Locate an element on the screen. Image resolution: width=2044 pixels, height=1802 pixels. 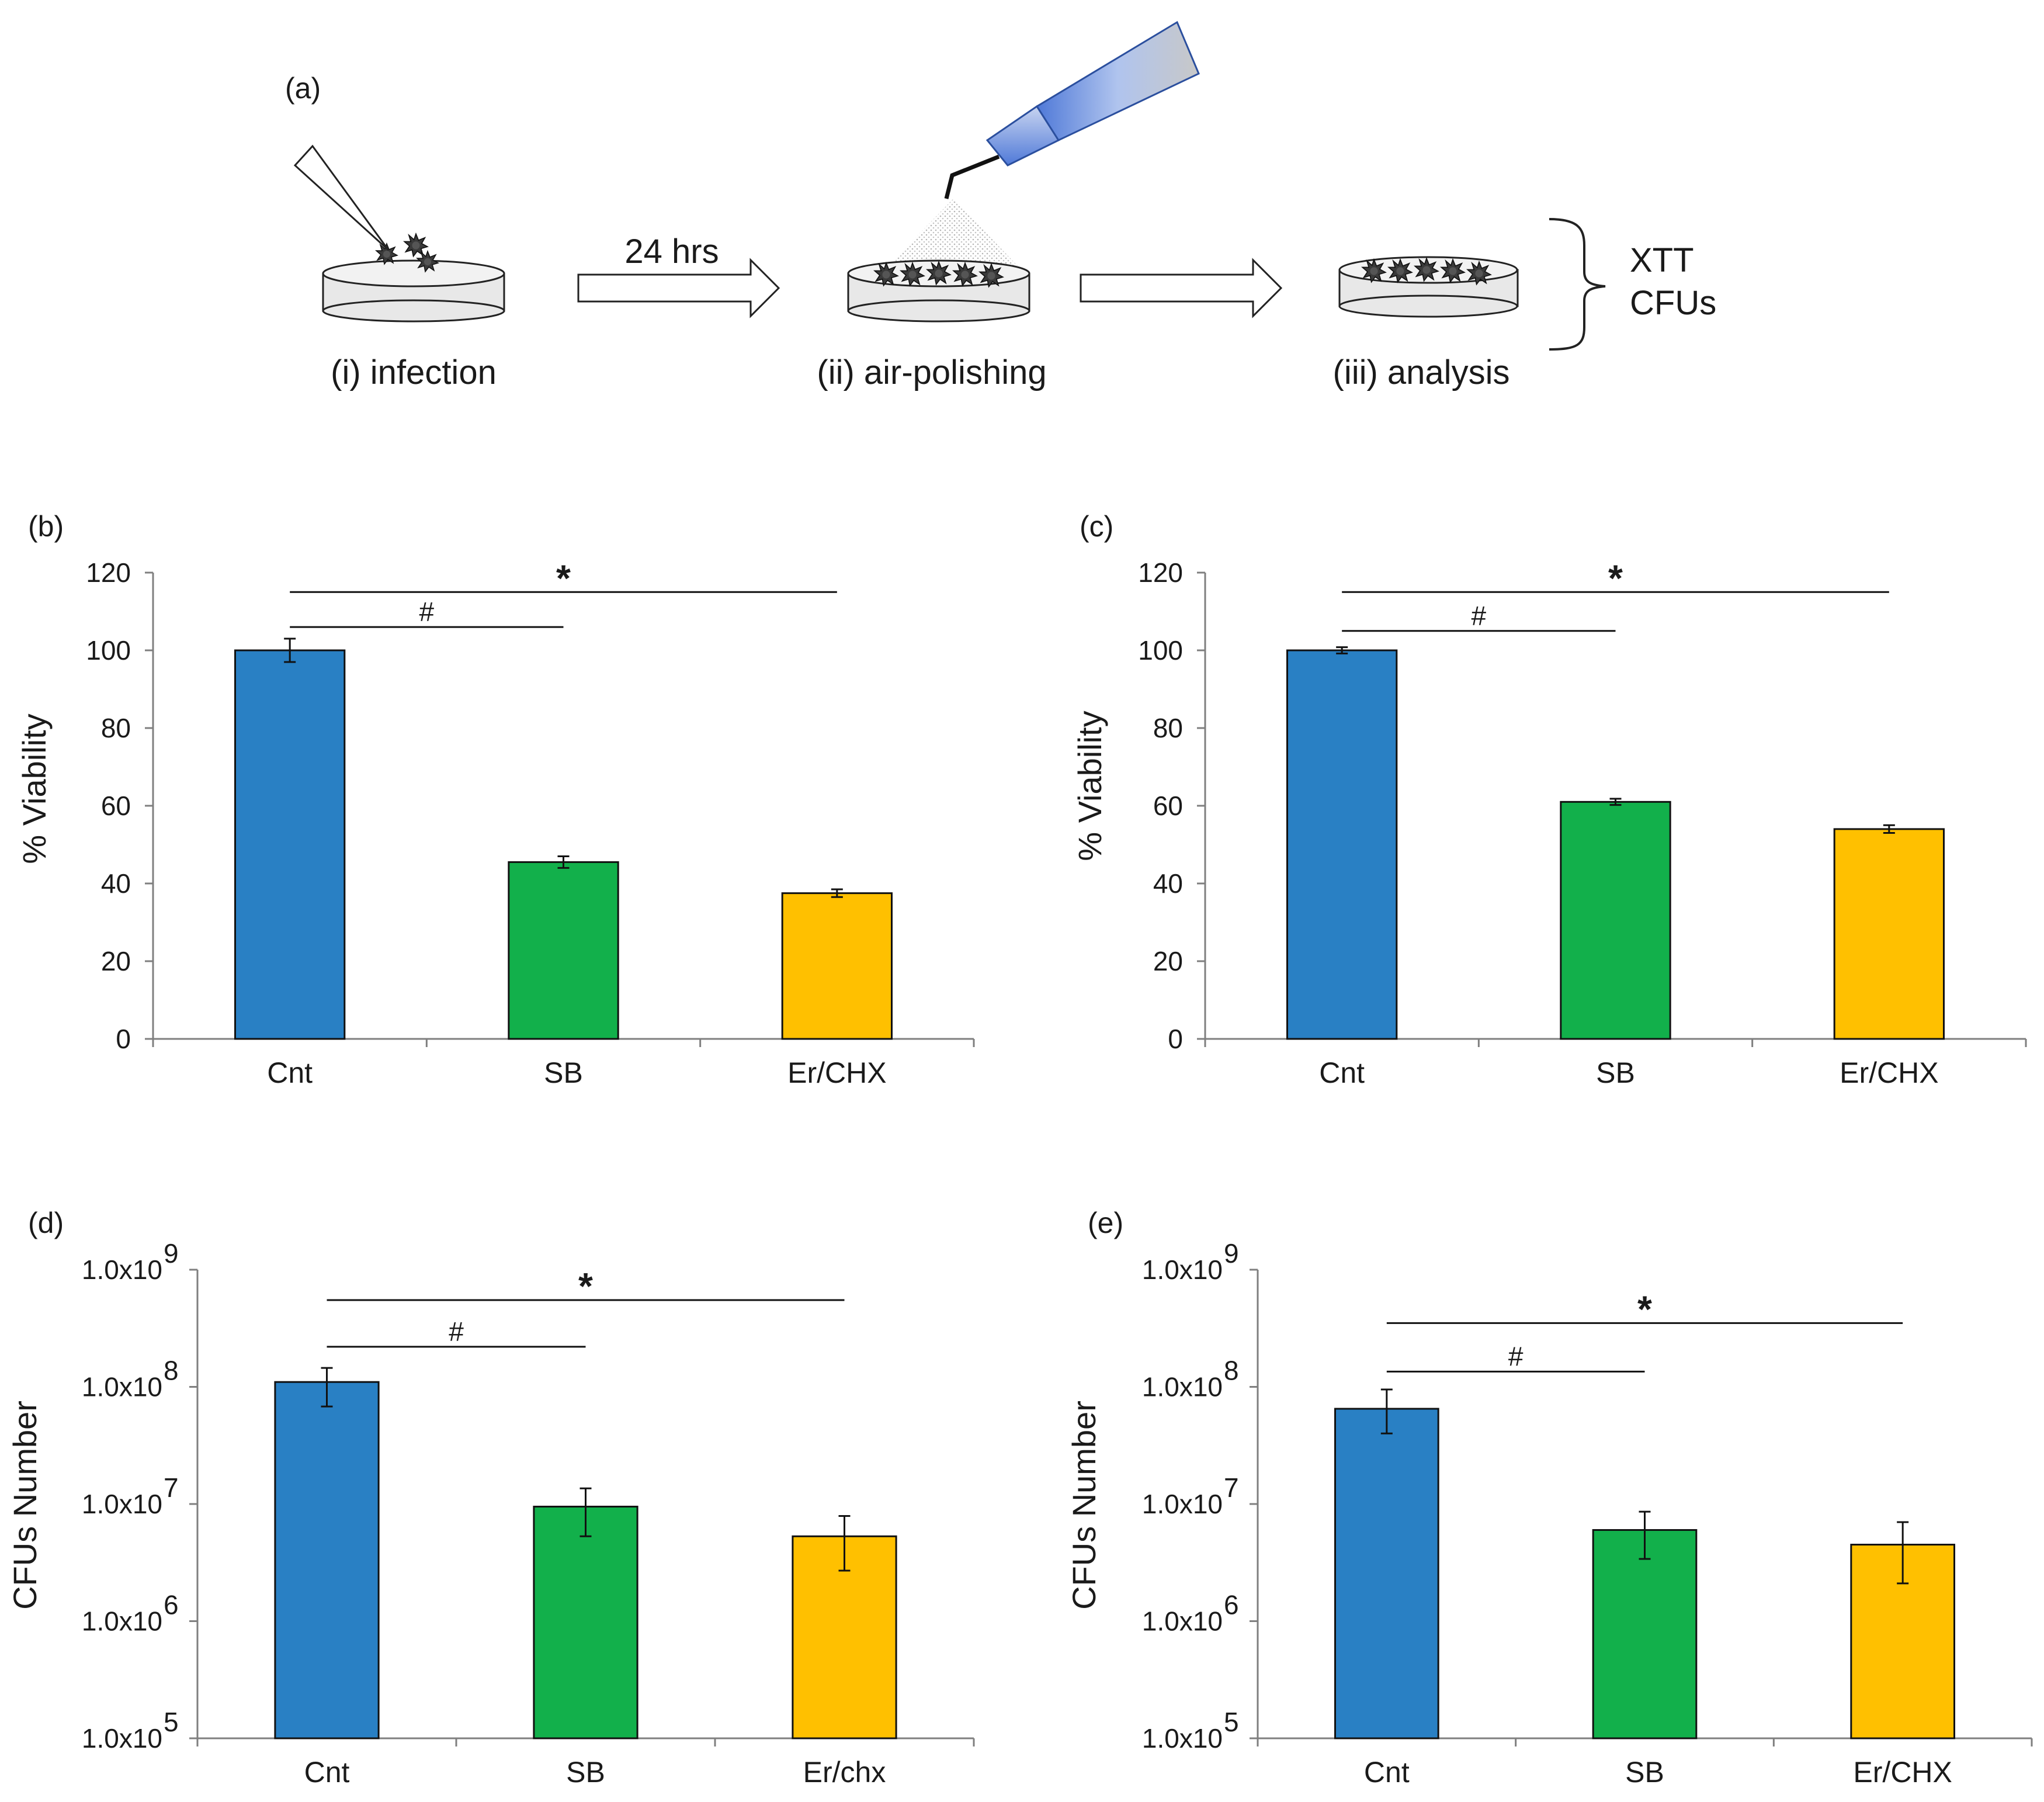
arrow-24hrs: 24 hrs is located at coordinates (678, 275).